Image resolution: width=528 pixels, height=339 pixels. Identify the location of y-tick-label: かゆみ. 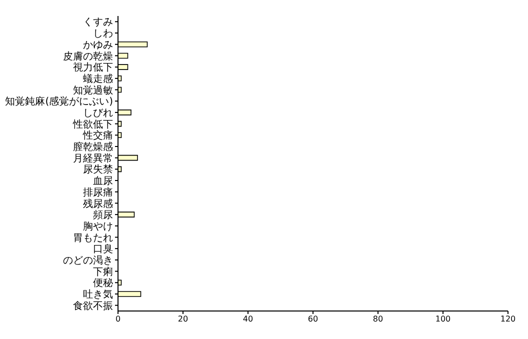
(98, 45).